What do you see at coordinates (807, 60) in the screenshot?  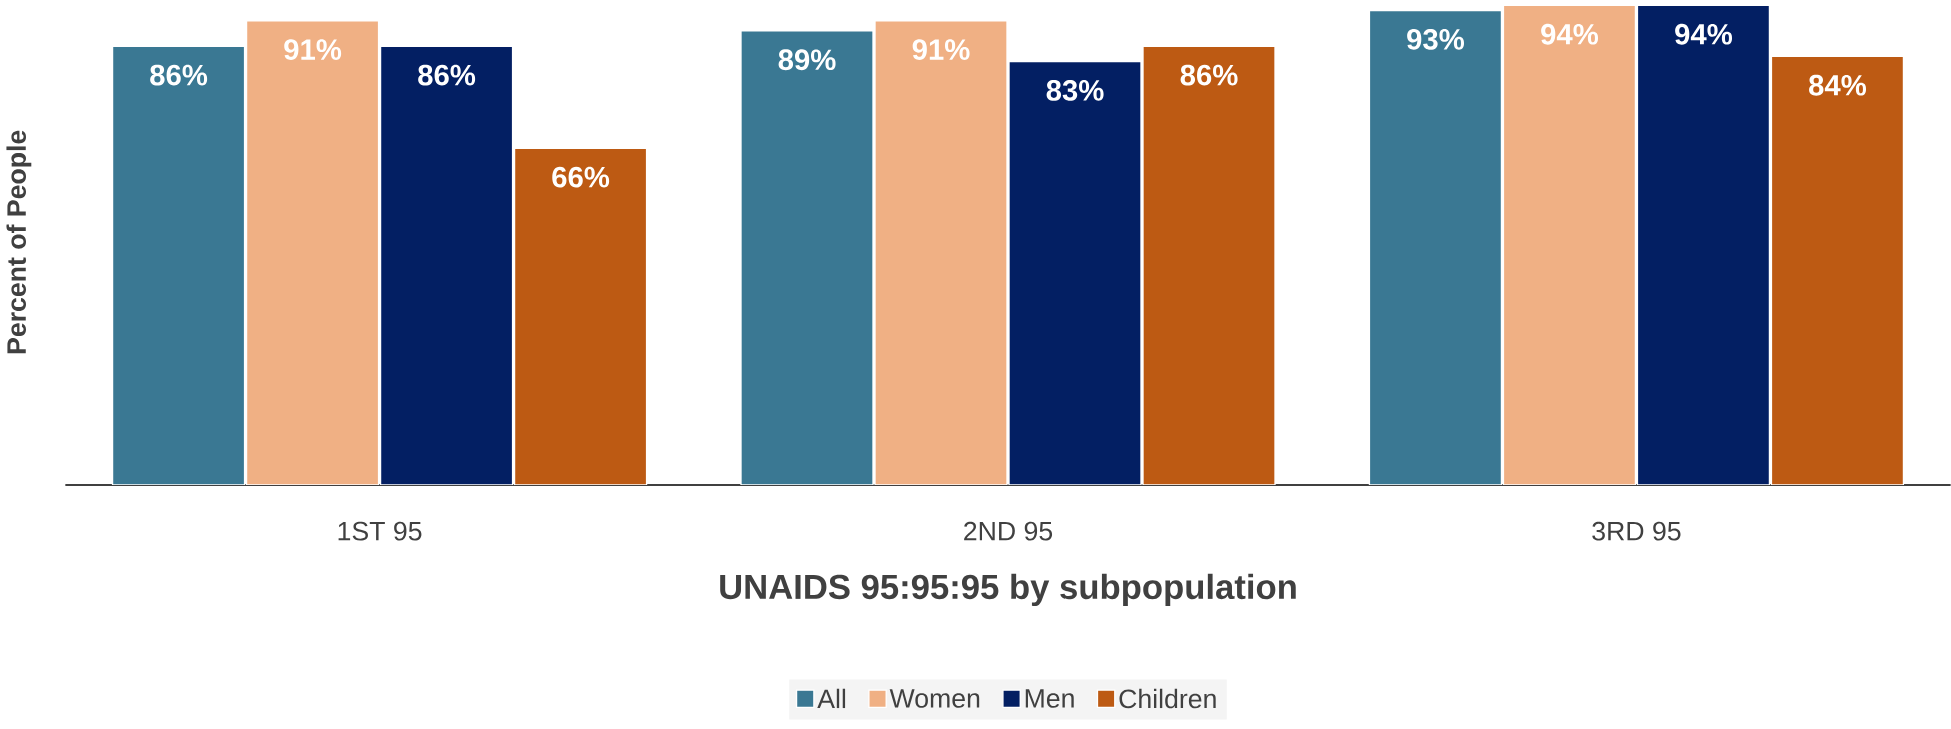 I see `data-label: 89%` at bounding box center [807, 60].